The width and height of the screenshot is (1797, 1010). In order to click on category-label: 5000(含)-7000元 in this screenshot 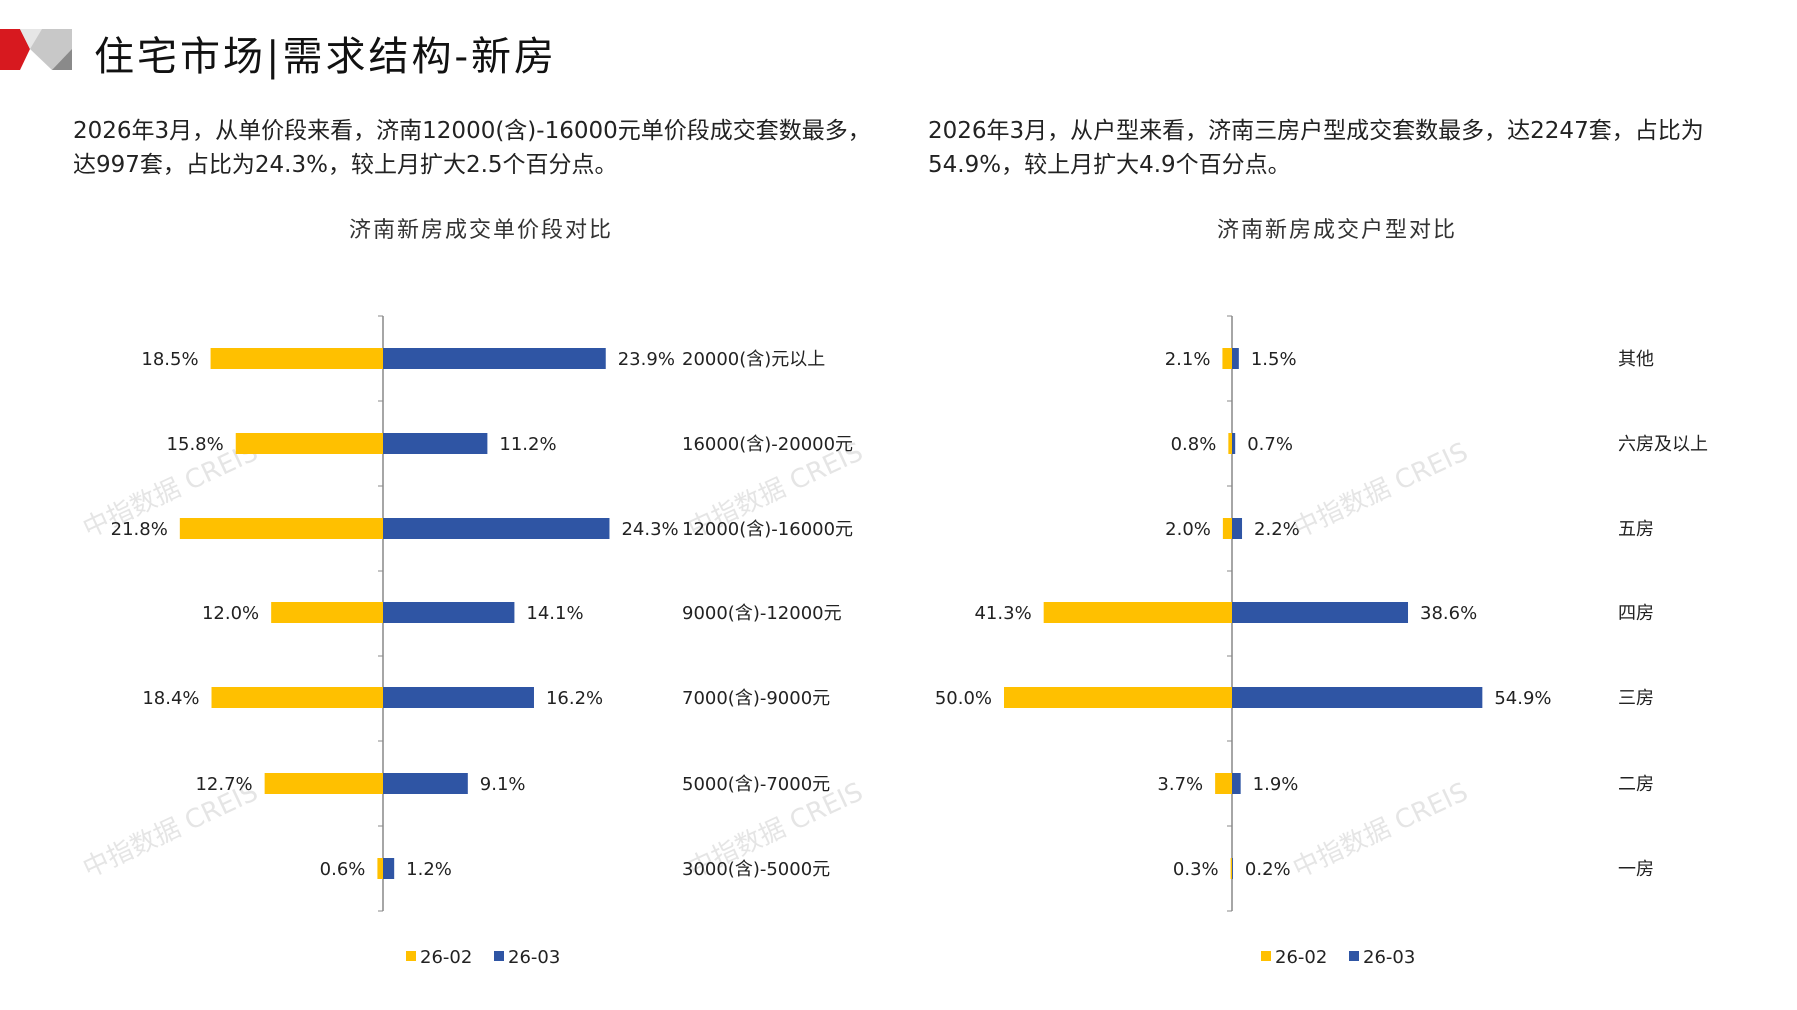, I will do `click(756, 784)`.